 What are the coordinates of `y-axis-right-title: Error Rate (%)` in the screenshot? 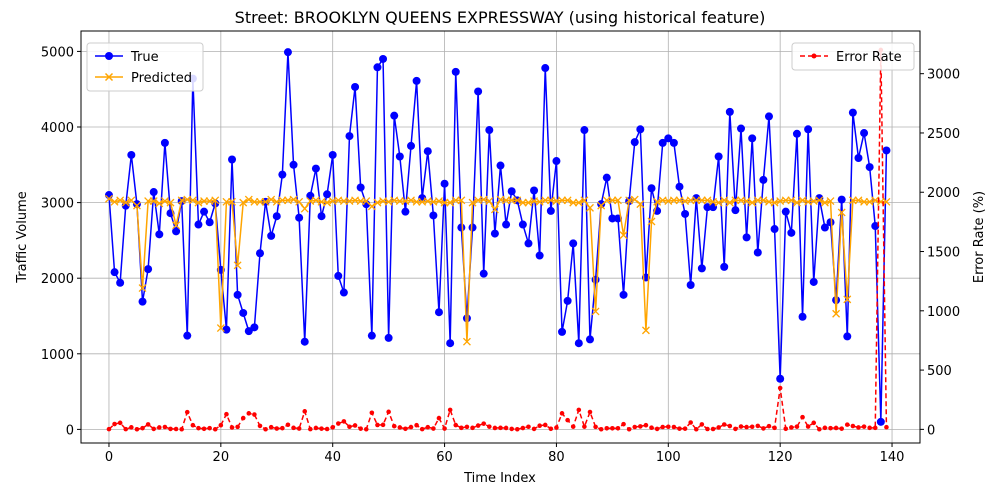 It's located at (979, 237).